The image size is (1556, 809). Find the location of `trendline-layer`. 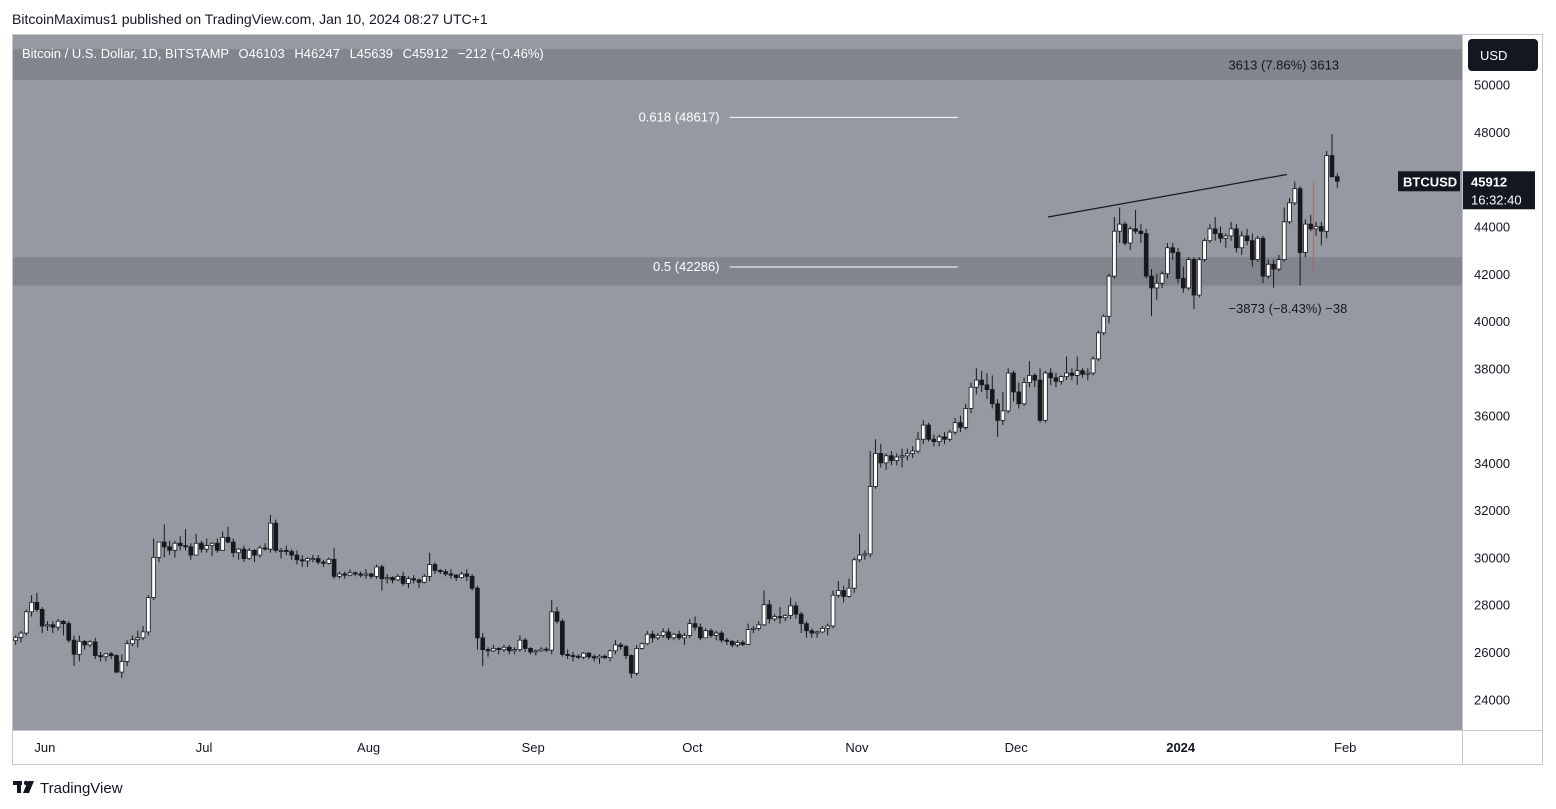

trendline-layer is located at coordinates (1167, 195).